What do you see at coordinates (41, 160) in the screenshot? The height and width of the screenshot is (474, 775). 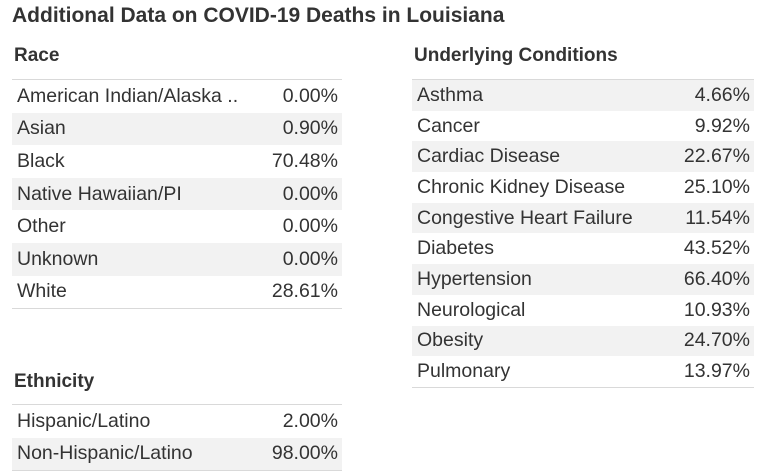 I see `row-label: Black` at bounding box center [41, 160].